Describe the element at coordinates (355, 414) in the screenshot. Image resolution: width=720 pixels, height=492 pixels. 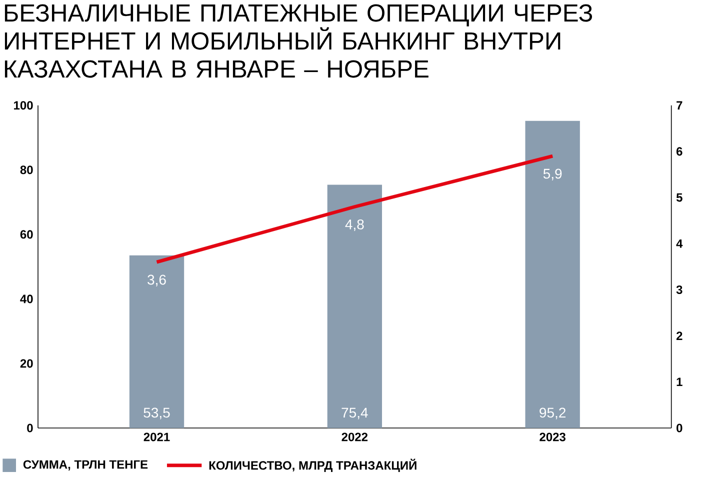
I see `data-label: 75,4` at that location.